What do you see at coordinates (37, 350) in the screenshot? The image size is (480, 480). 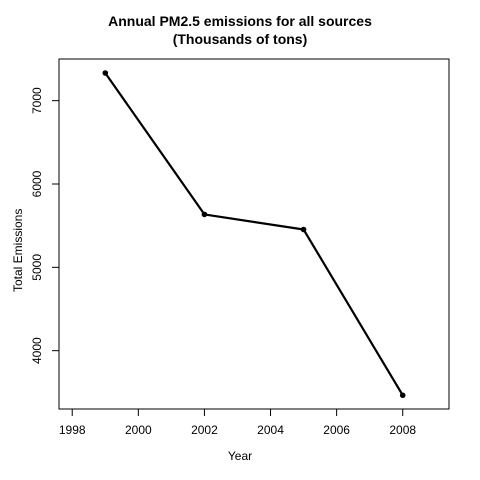 I see `y-tick-label: 4000` at bounding box center [37, 350].